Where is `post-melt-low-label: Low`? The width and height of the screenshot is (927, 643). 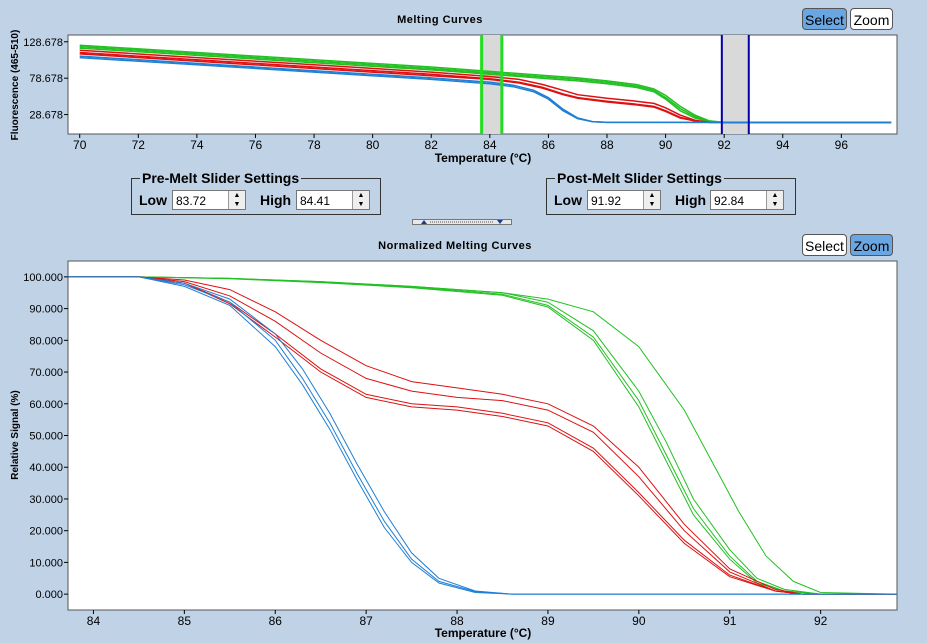
post-melt-low-label: Low is located at coordinates (568, 200).